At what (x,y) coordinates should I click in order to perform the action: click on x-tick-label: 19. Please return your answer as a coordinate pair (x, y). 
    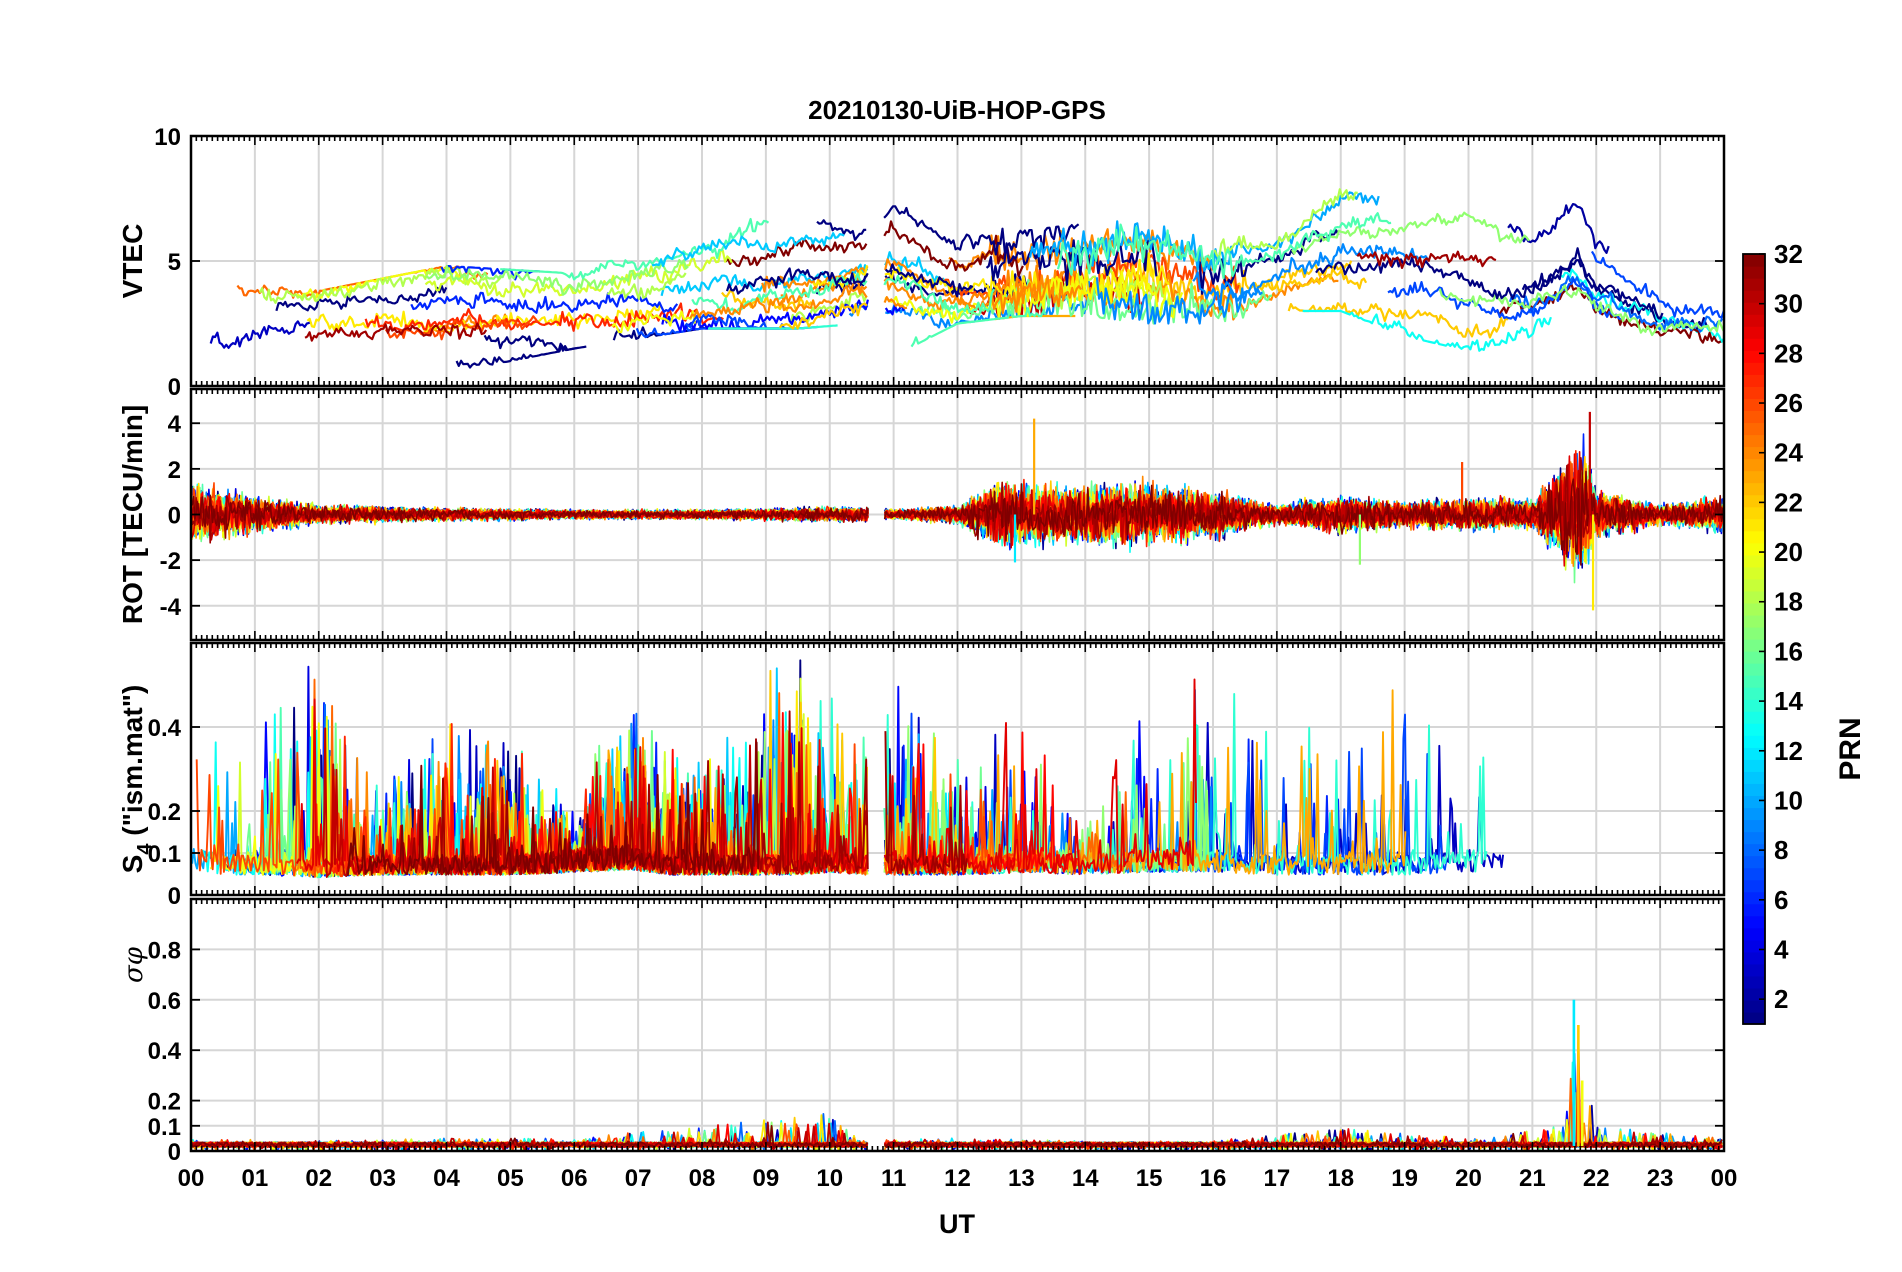
    Looking at the image, I should click on (1404, 1178).